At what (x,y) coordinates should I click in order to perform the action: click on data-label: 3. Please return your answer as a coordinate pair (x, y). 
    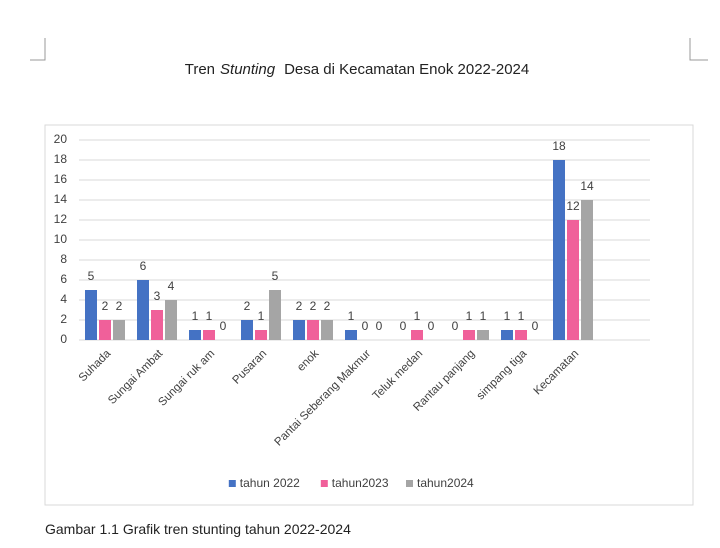
    Looking at the image, I should click on (157, 296).